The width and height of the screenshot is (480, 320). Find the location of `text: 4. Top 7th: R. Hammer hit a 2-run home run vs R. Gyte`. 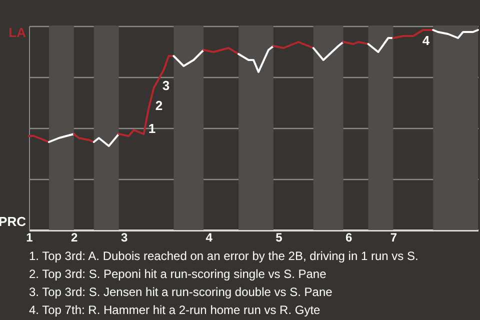

text: 4. Top 7th: R. Hammer hit a 2-run home run vs R. Gyte is located at coordinates (175, 310).